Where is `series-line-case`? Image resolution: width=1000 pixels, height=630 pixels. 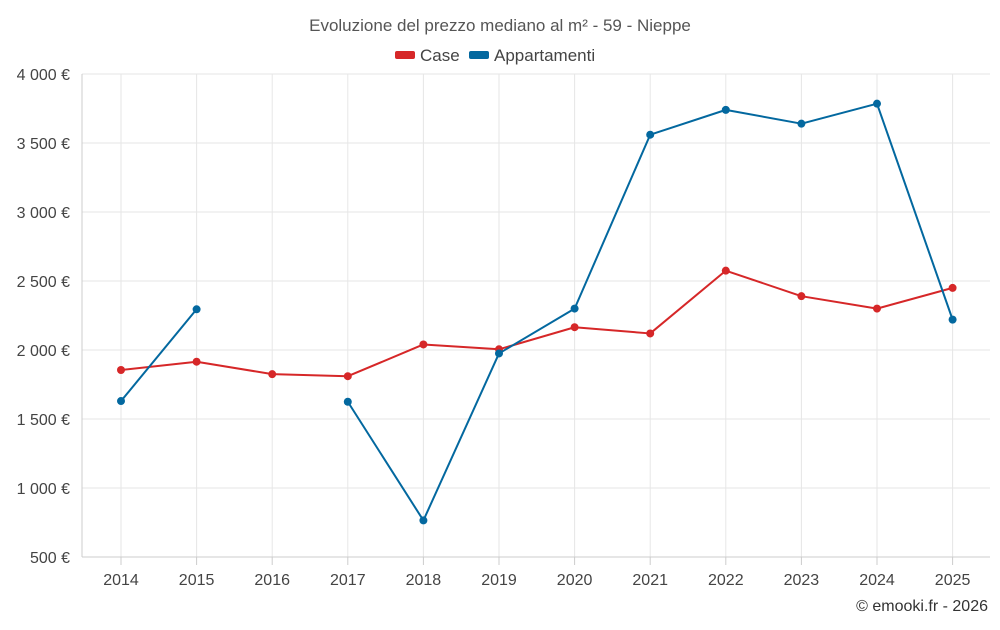 series-line-case is located at coordinates (536, 323).